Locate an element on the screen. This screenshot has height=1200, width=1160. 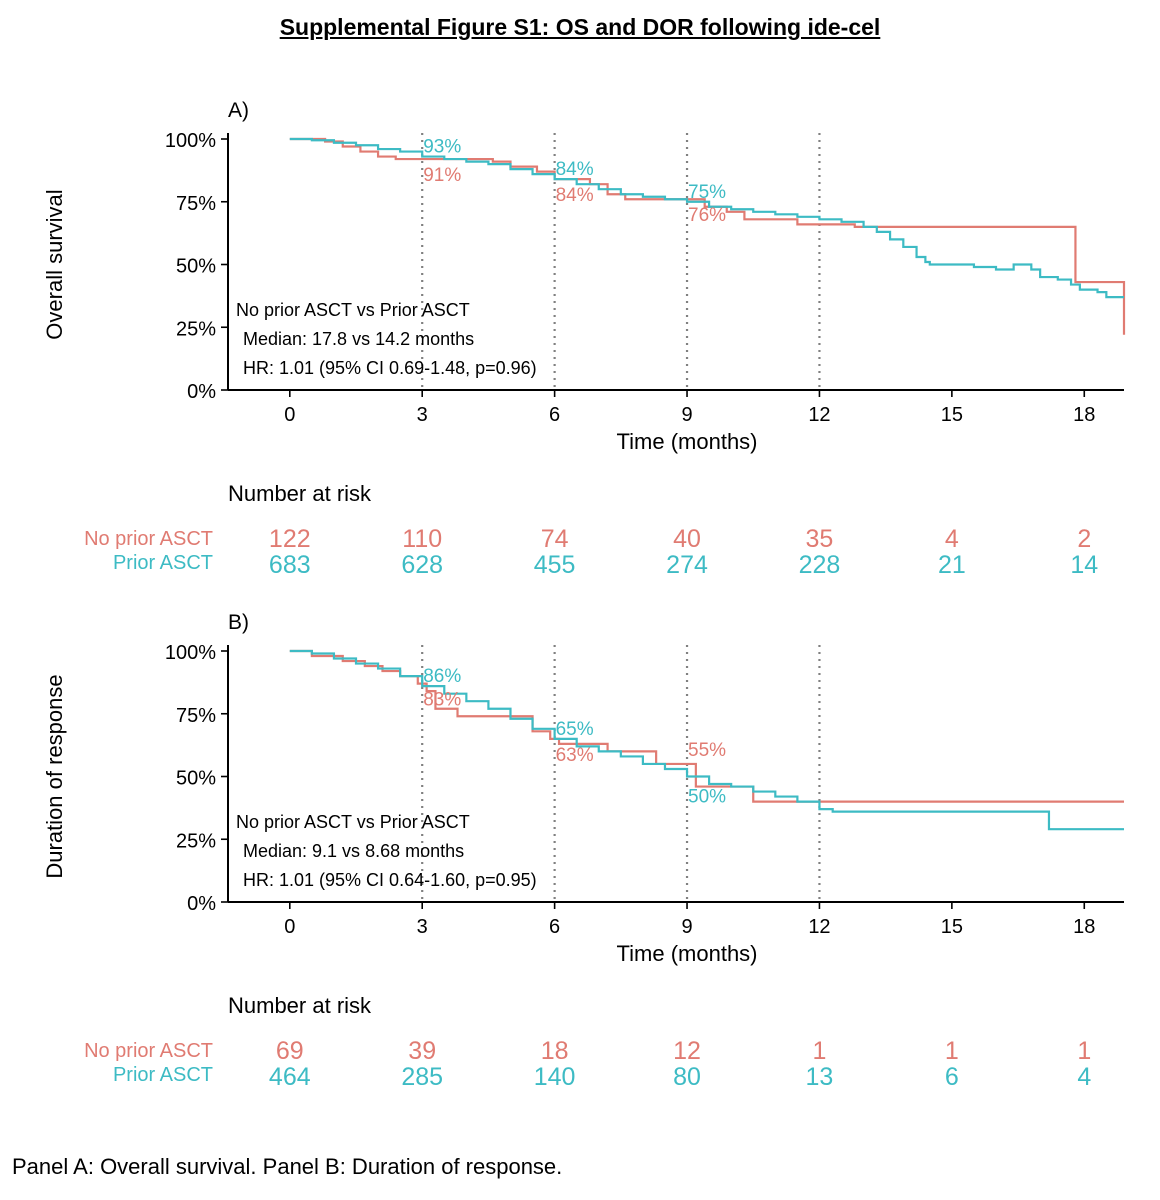
risk-value: 35 is located at coordinates (820, 539).